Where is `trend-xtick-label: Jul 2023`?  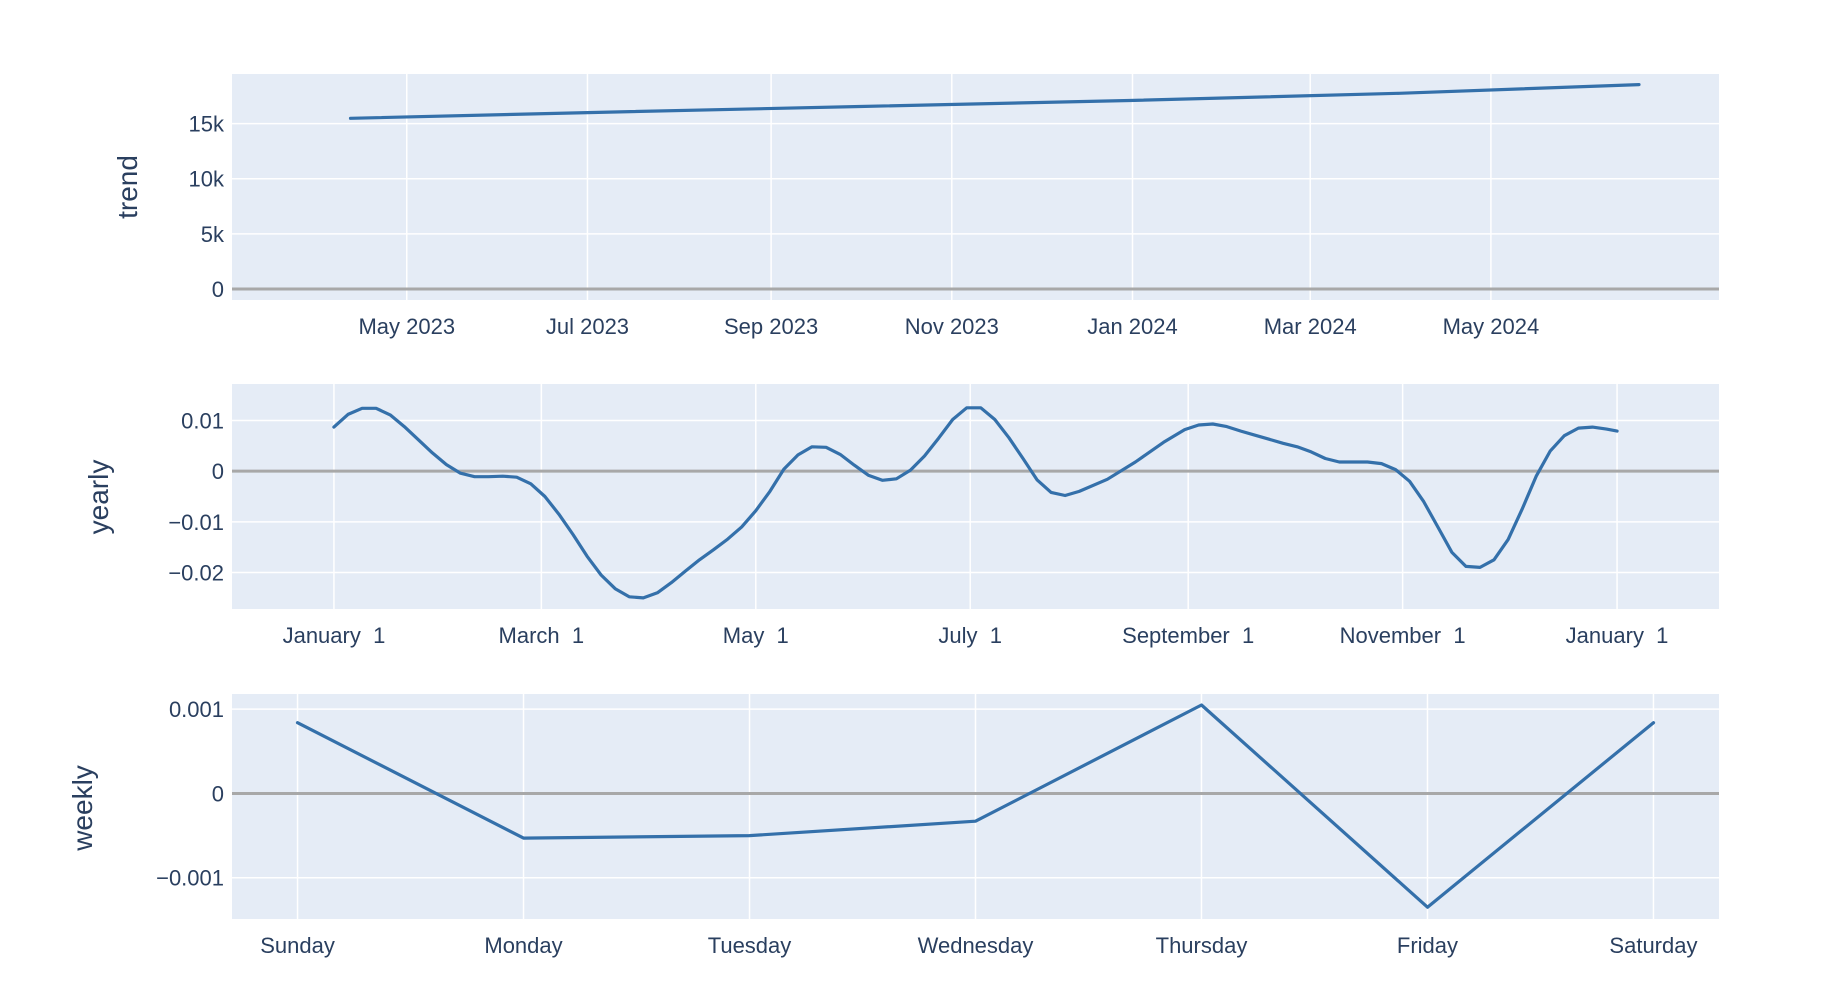 trend-xtick-label: Jul 2023 is located at coordinates (587, 326).